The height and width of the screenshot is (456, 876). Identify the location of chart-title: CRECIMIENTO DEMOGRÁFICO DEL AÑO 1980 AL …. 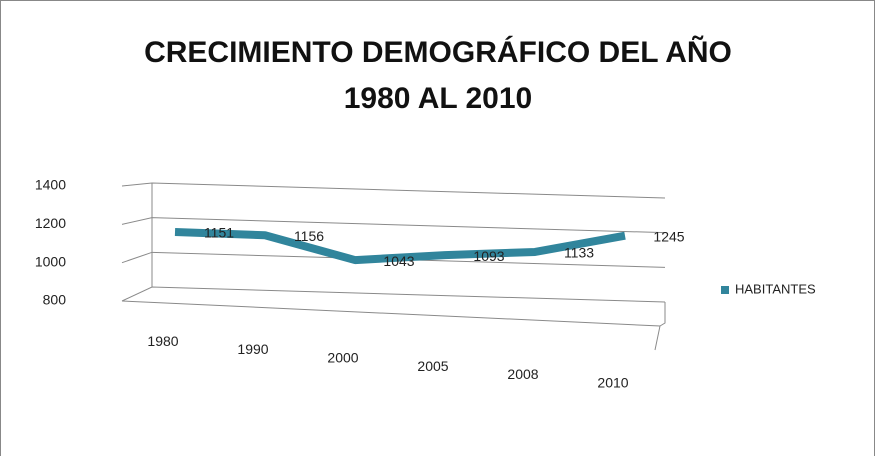
(438, 75).